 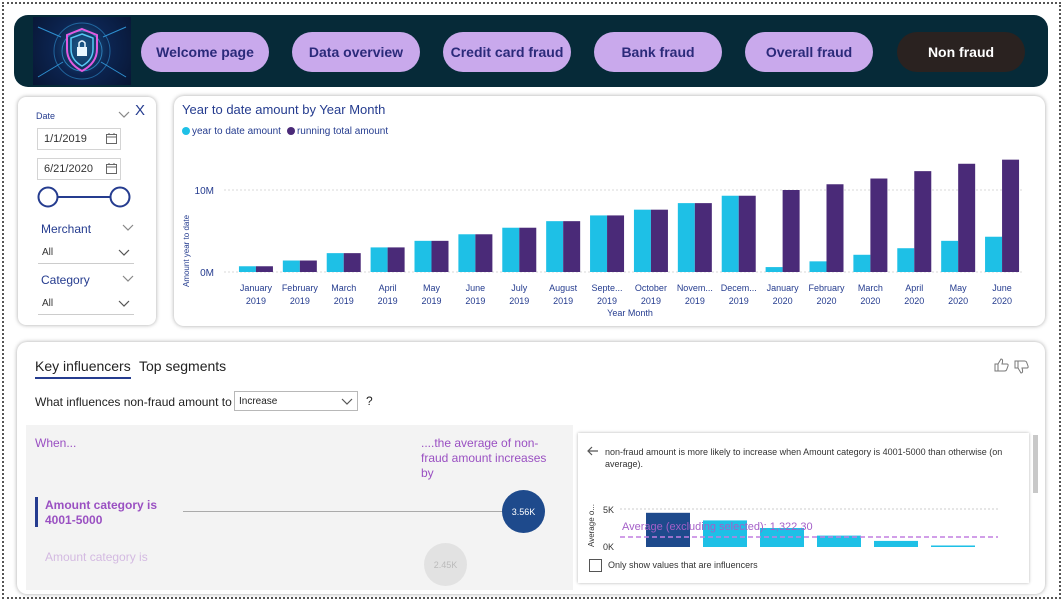 I want to click on legend-item-running-total: running total amount, so click(x=337, y=131).